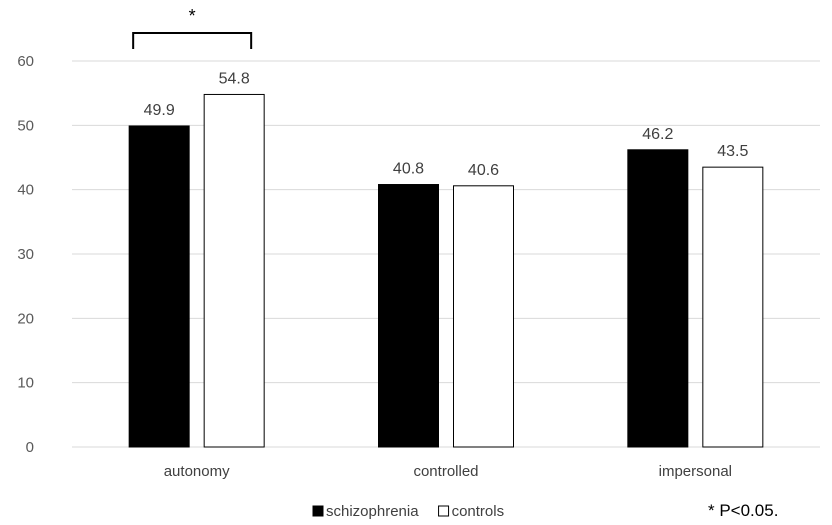 The image size is (832, 525). Describe the element at coordinates (197, 471) in the screenshot. I see `category-label-autonomy: autonomy` at that location.